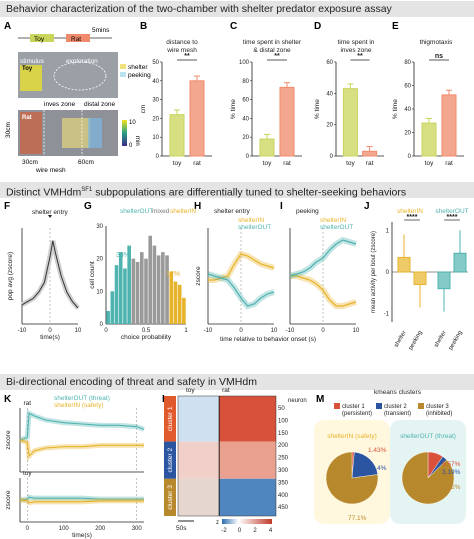  I want to click on panel-j-sig-out: ****, so click(452, 217).